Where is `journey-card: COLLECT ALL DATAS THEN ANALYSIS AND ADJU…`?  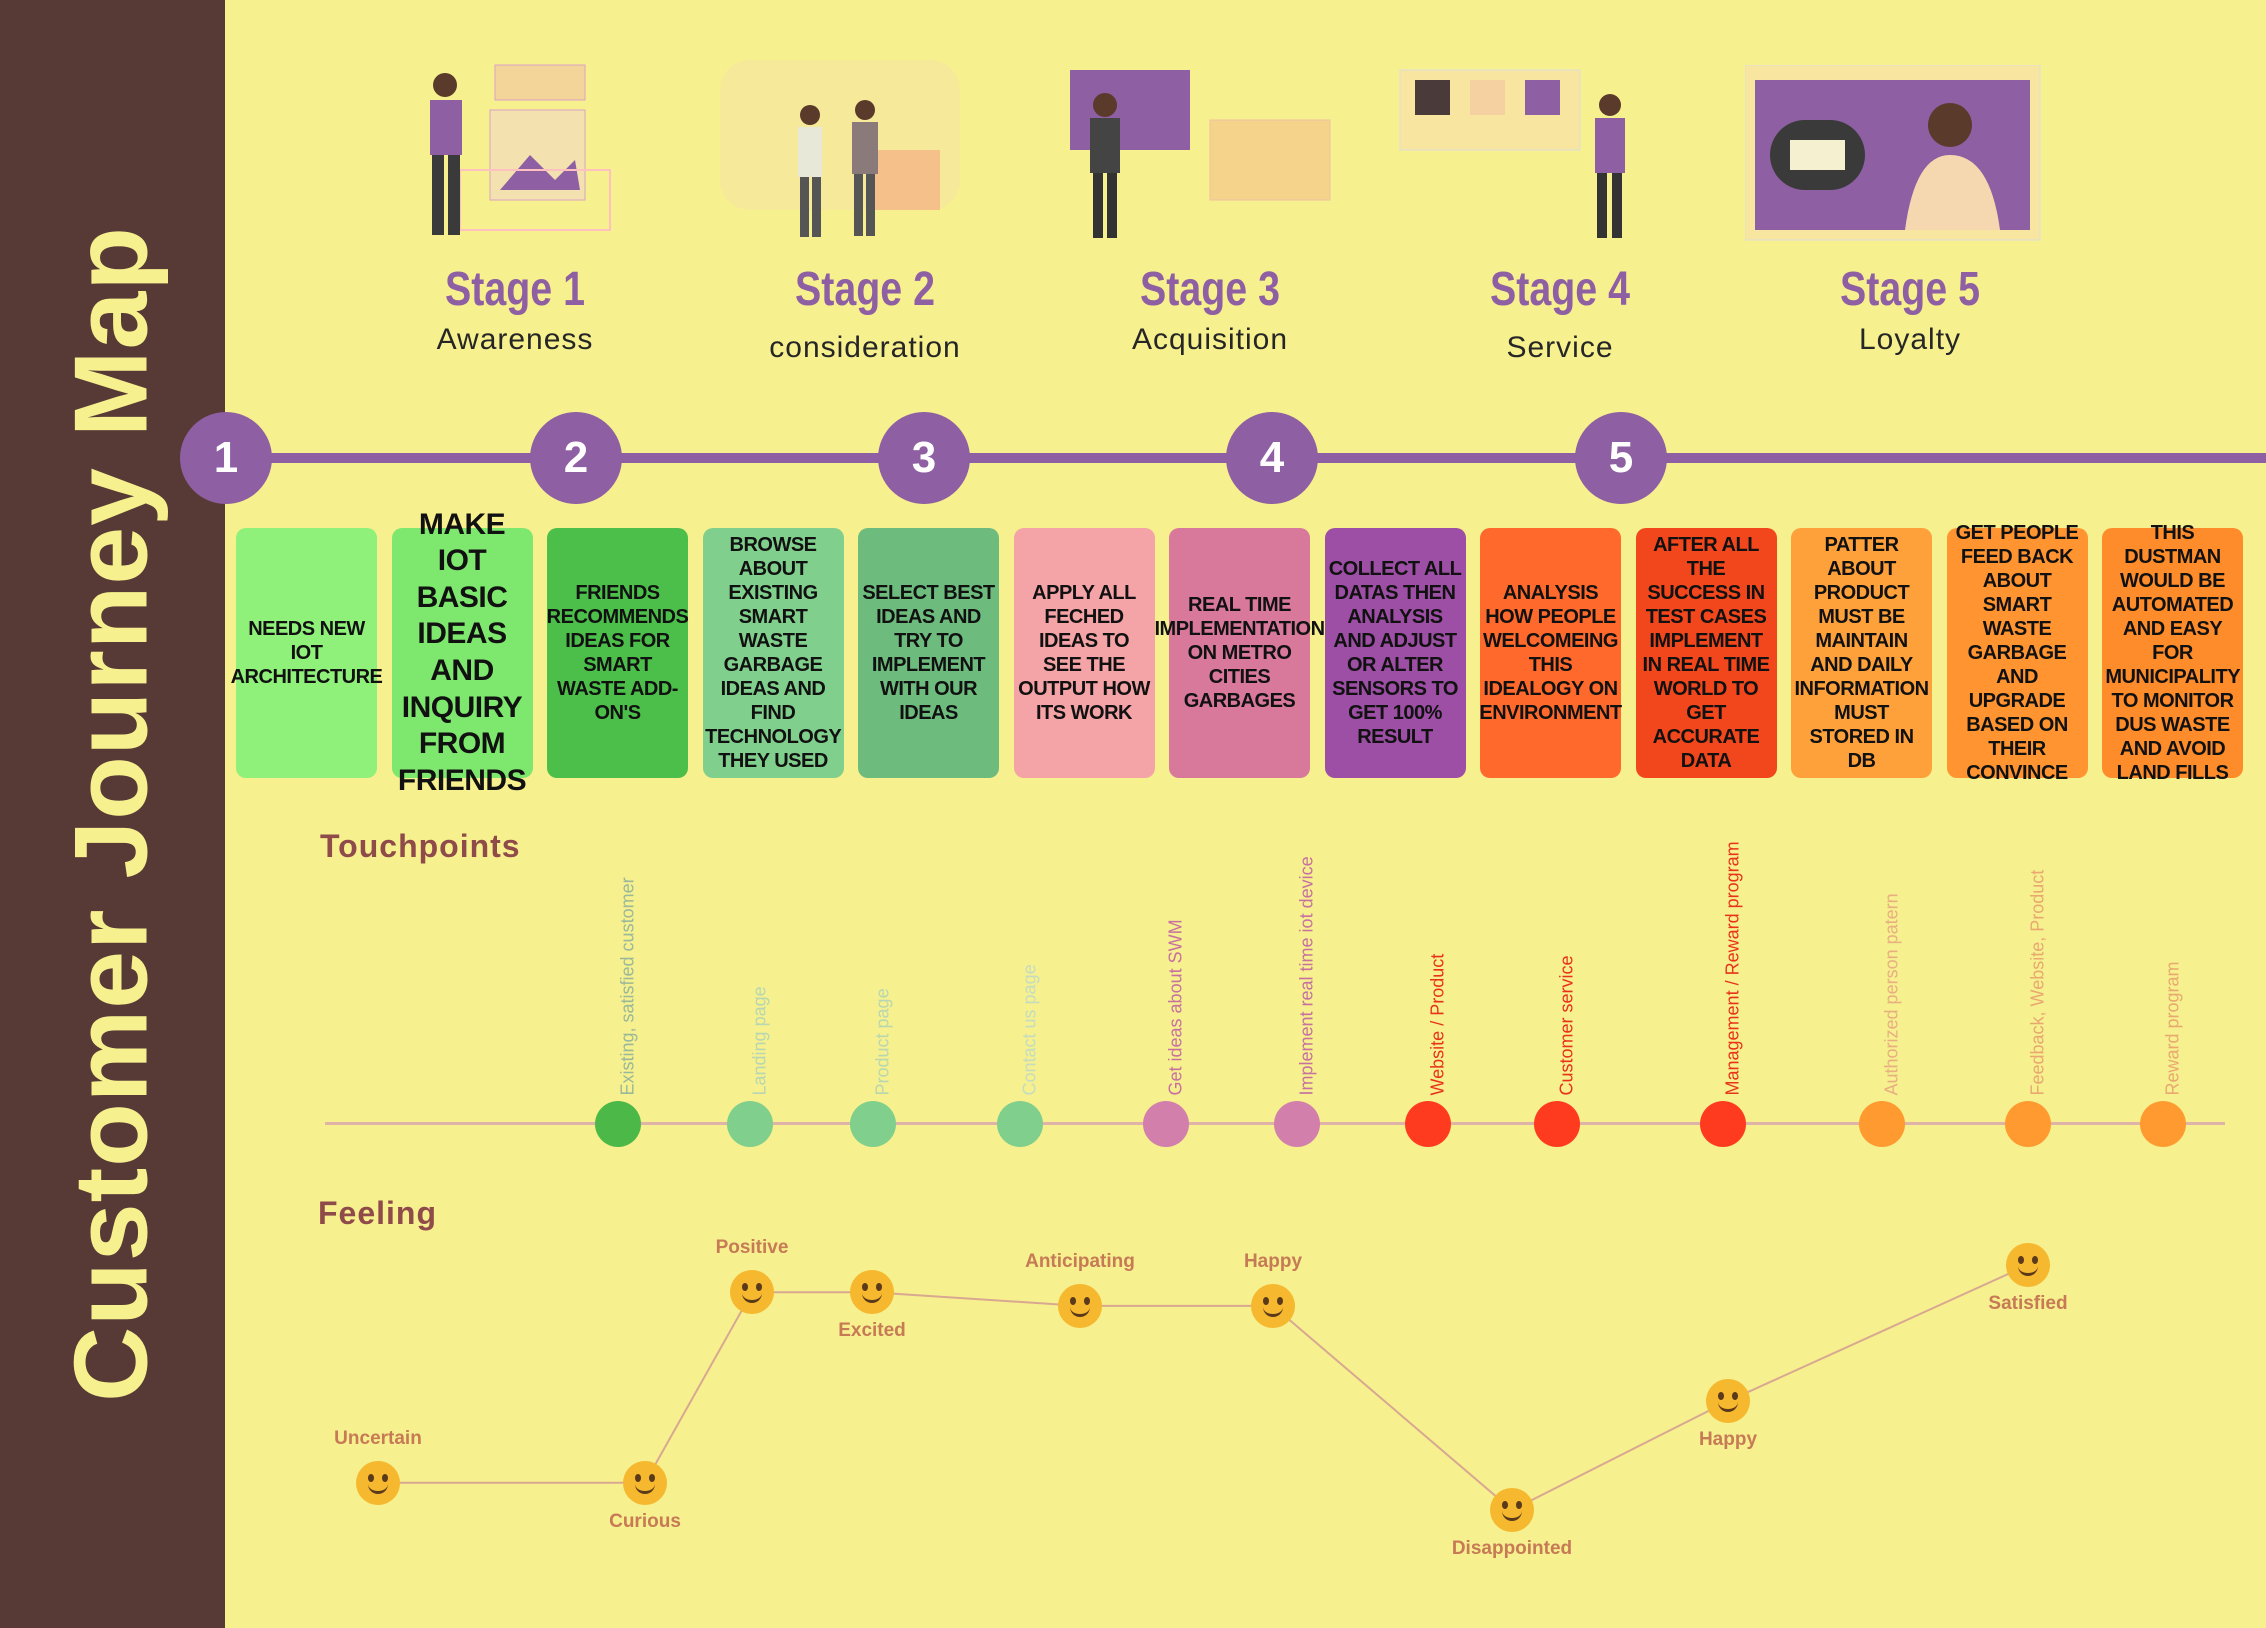
journey-card: COLLECT ALL DATAS THEN ANALYSIS AND ADJU… is located at coordinates (1395, 653).